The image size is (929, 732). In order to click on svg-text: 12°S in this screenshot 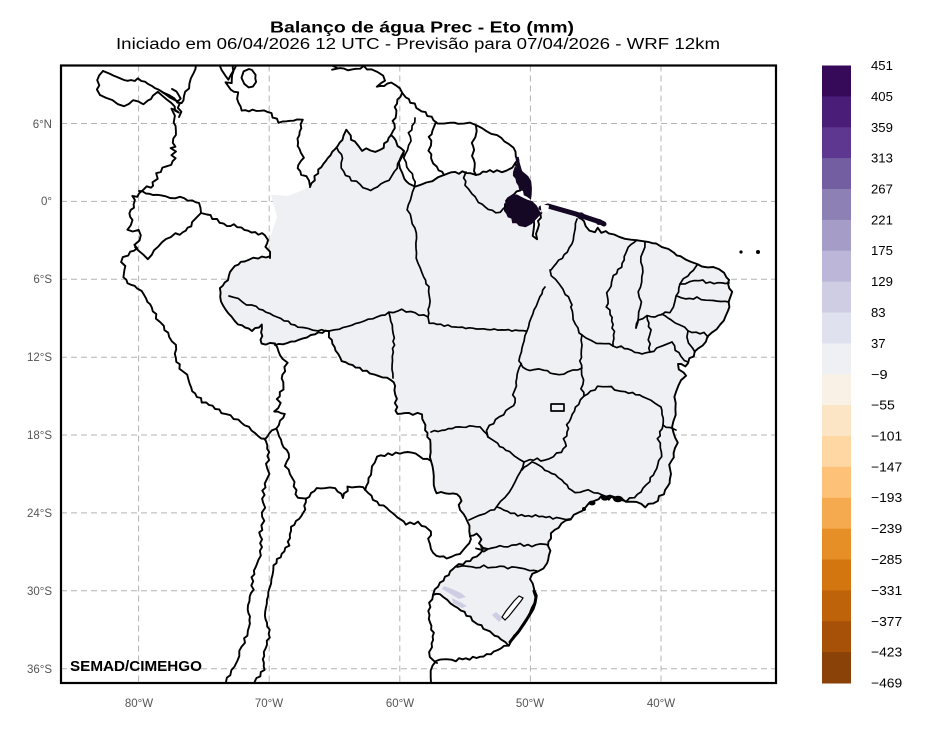, I will do `click(39, 358)`.